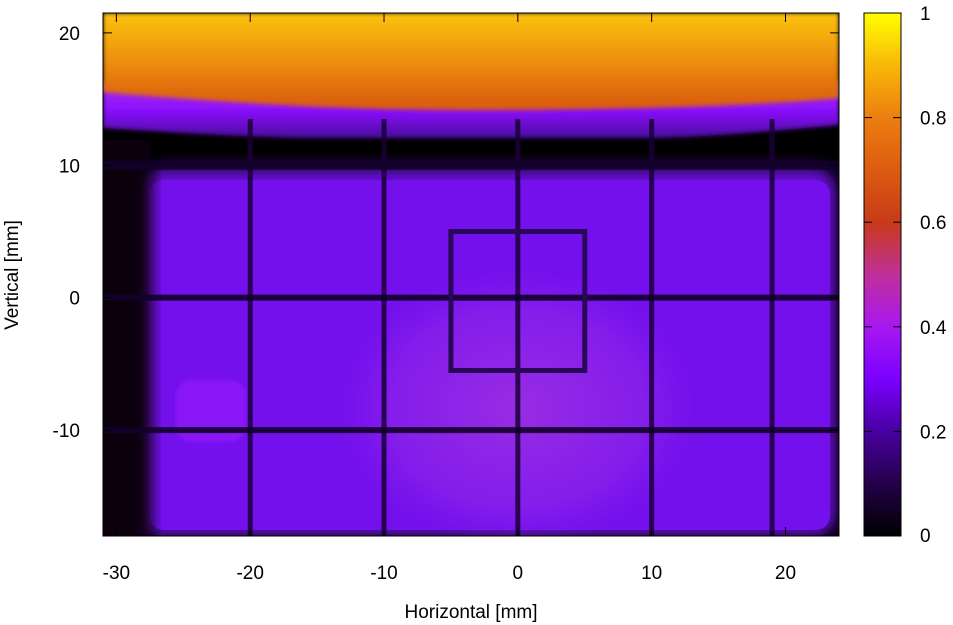 Image resolution: width=953 pixels, height=625 pixels. Describe the element at coordinates (651, 573) in the screenshot. I see `x-tick-label: 10` at that location.